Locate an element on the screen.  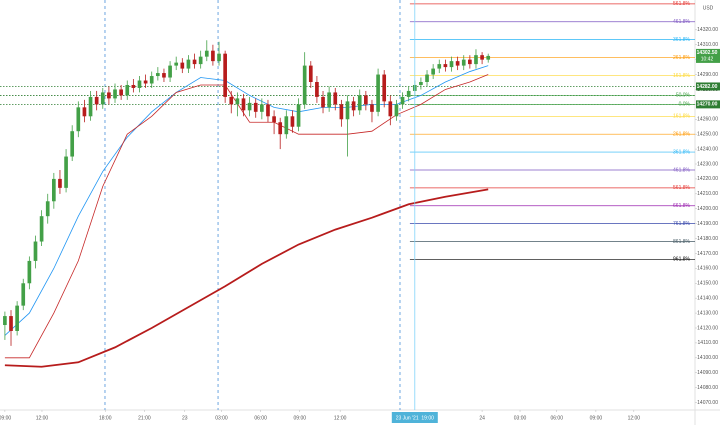
y-tick-label: 14080.00 is located at coordinates (707, 388).